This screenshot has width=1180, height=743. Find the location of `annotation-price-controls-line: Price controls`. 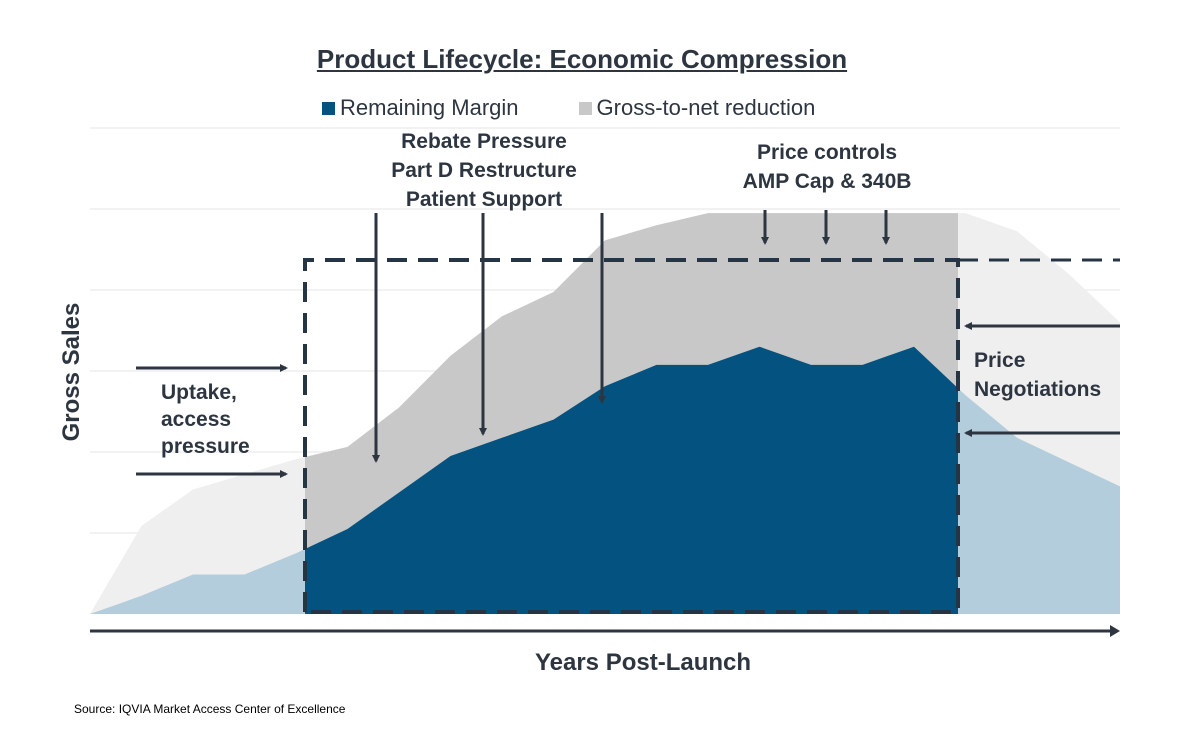

annotation-price-controls-line: Price controls is located at coordinates (827, 152).